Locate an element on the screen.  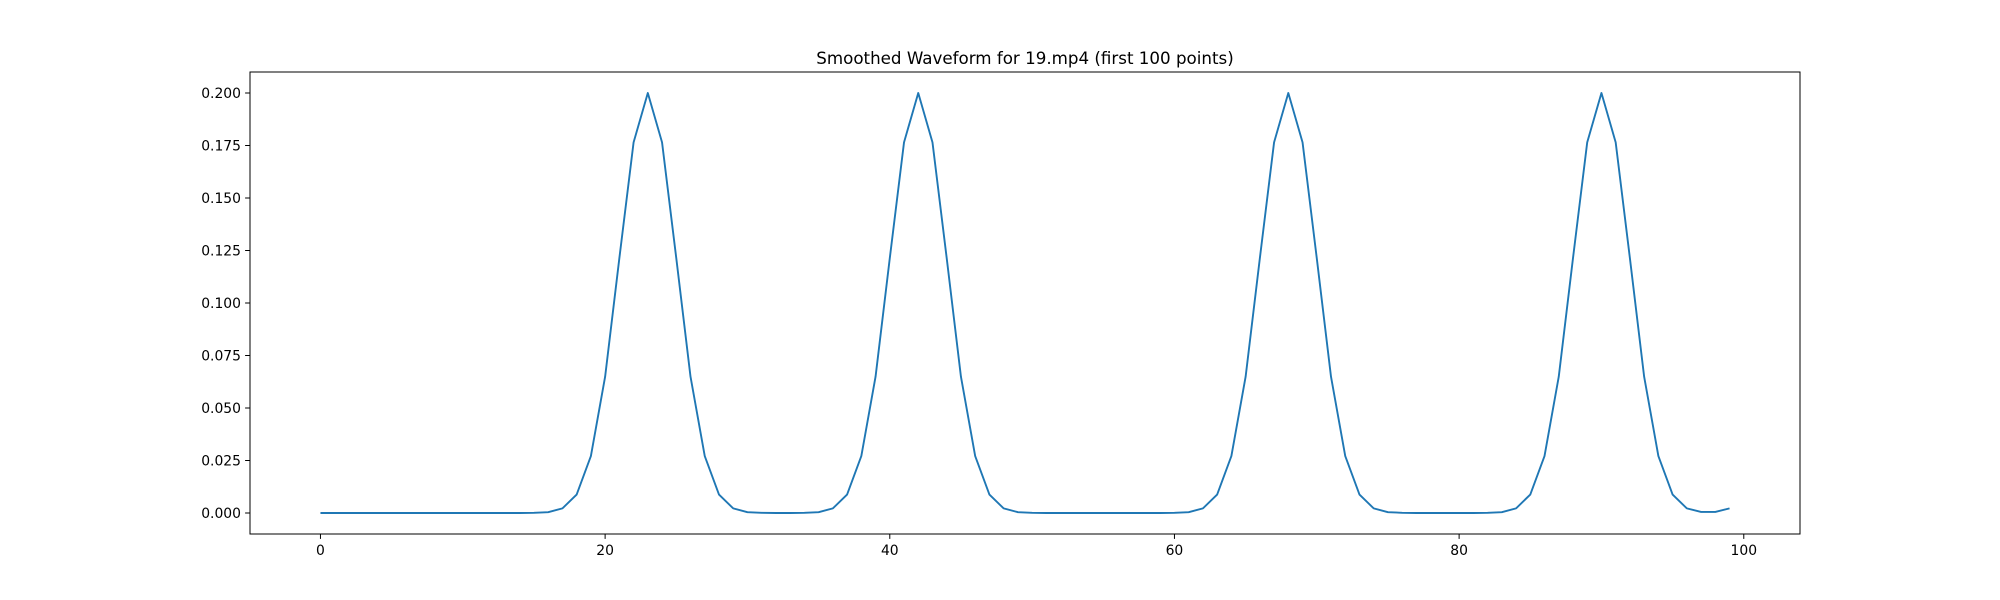
y-tick-label: 0.200 is located at coordinates (221, 94).